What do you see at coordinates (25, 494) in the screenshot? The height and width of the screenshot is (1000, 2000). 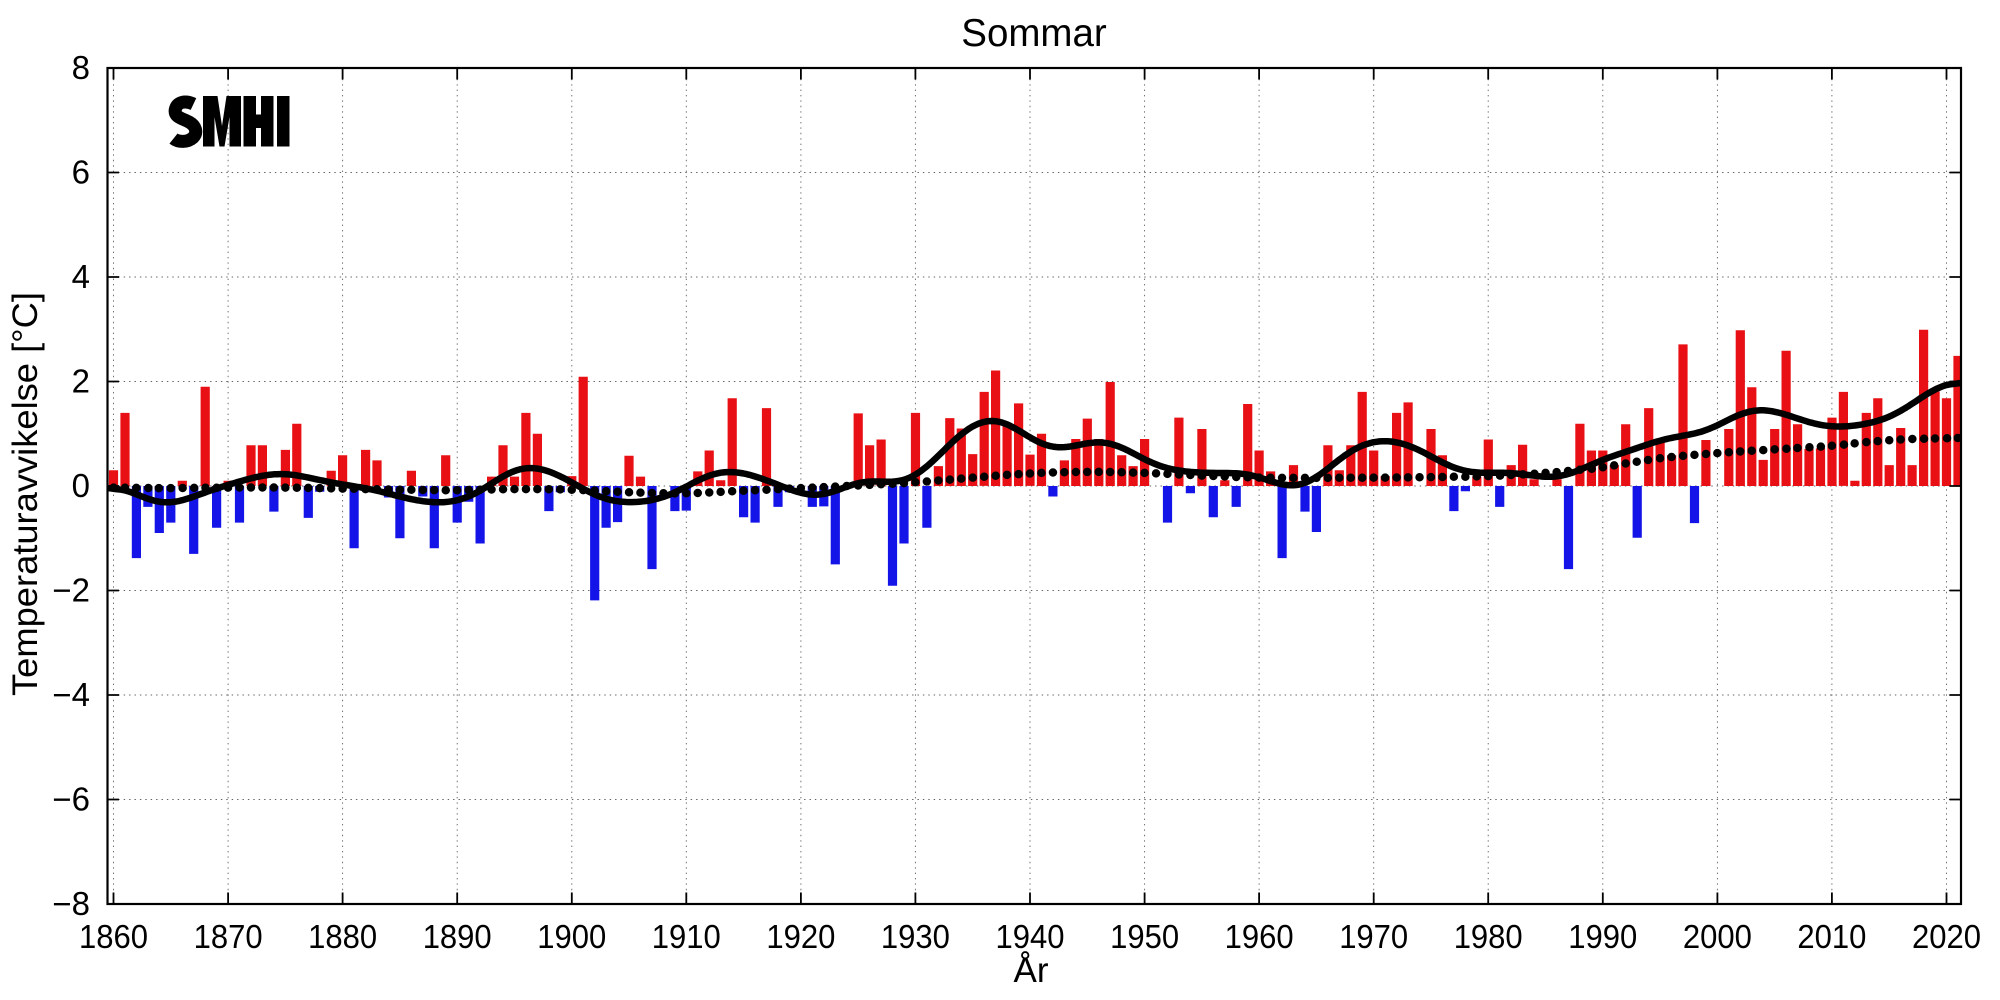 I see `svg-text: Temperaturavvikelse [°C]` at bounding box center [25, 494].